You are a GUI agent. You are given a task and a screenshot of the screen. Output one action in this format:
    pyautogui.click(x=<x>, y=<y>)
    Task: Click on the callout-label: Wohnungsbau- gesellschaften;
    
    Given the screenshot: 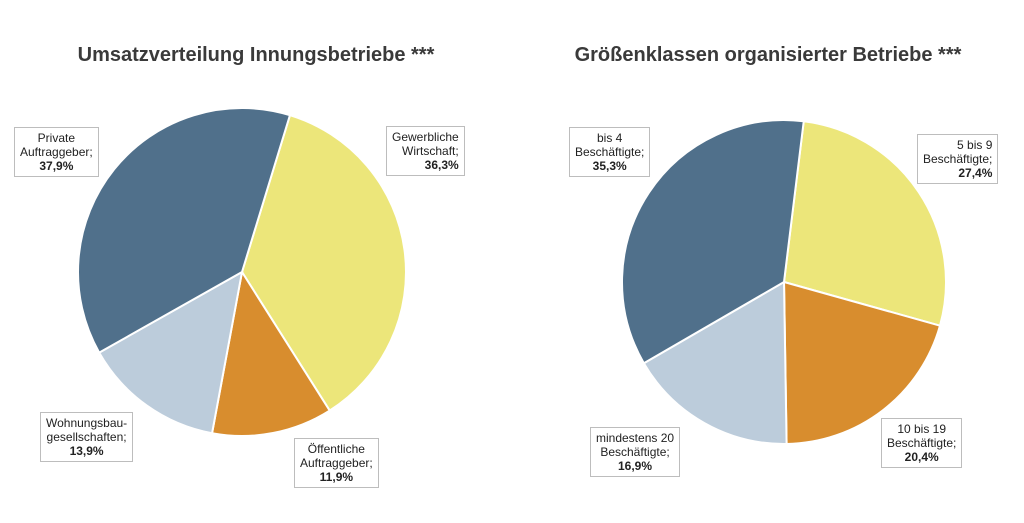 What is the action you would take?
    pyautogui.click(x=87, y=430)
    